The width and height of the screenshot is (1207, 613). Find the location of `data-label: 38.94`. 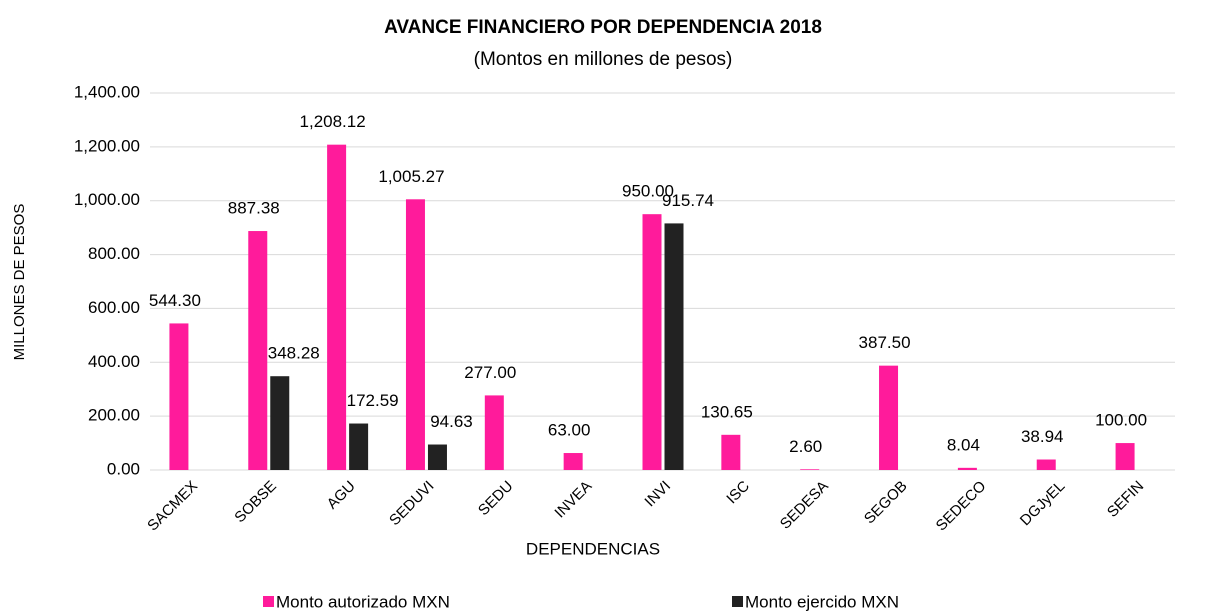

data-label: 38.94 is located at coordinates (1042, 436).